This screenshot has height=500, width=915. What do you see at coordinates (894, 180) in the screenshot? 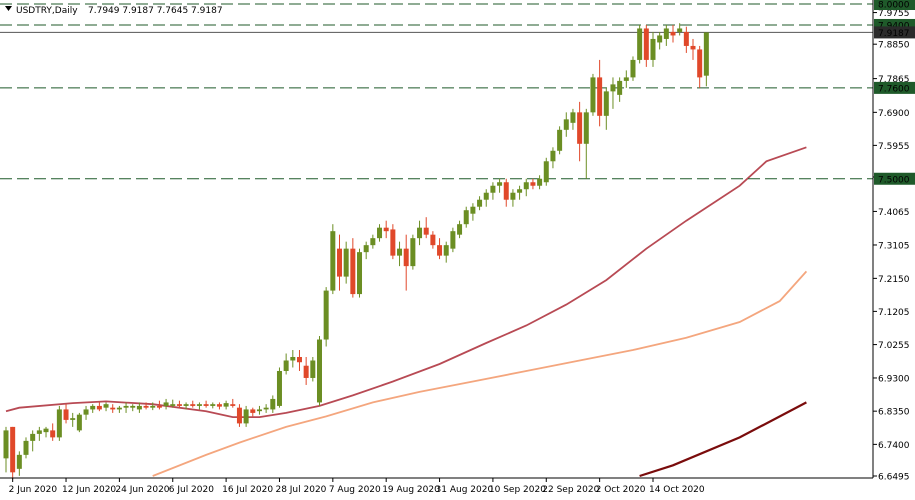
I see `level-price-tag: 7.5000` at bounding box center [894, 180].